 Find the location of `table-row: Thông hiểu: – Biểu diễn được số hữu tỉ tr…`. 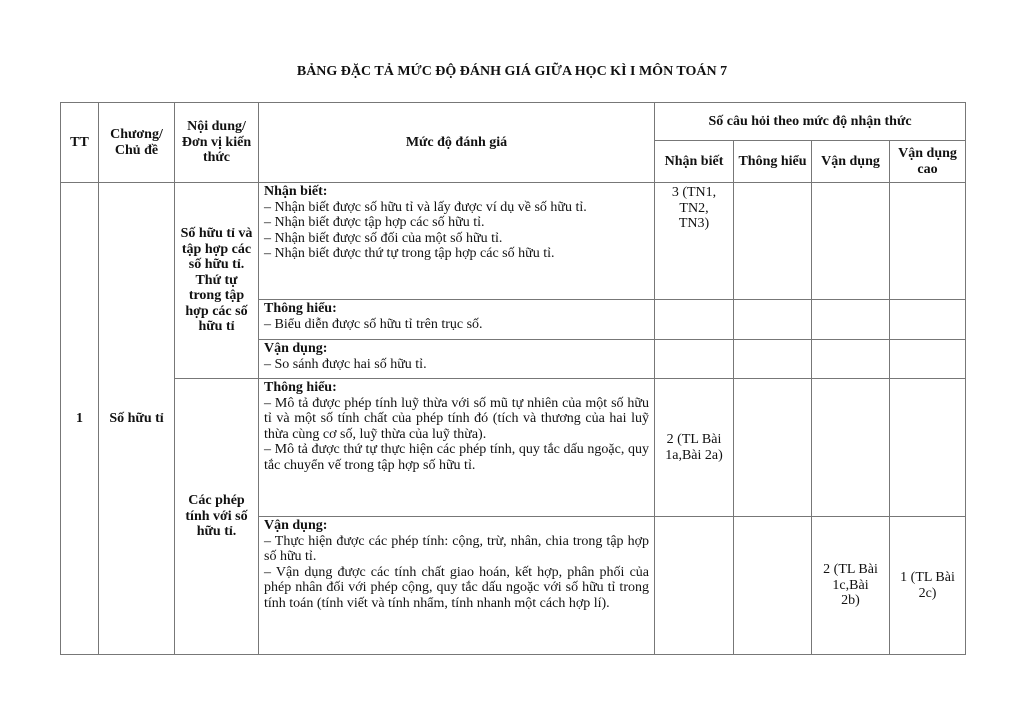

table-row: Thông hiểu: – Biểu diễn được số hữu tỉ tr… is located at coordinates (514, 319).